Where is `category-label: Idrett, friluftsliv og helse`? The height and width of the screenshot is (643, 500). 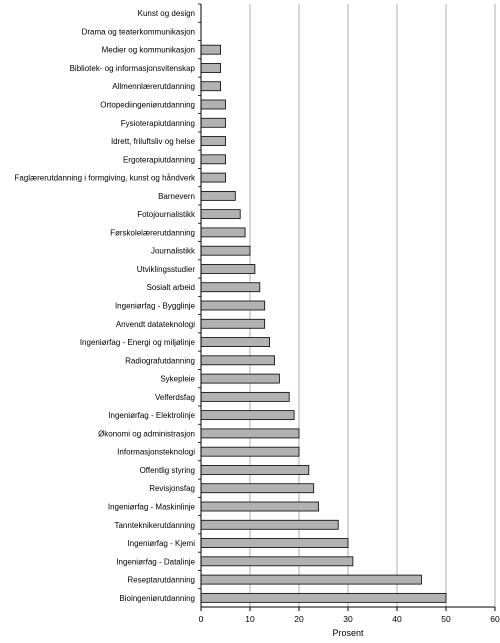 category-label: Idrett, friluftsliv og helse is located at coordinates (153, 141).